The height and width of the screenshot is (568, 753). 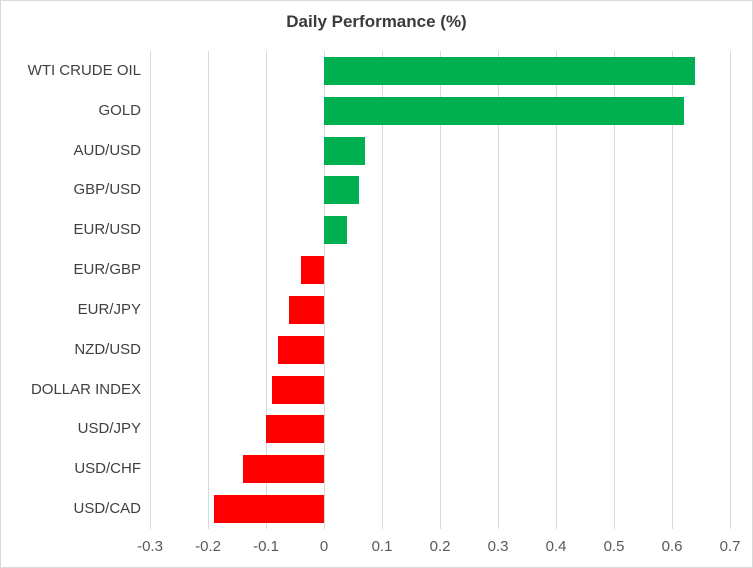 I want to click on x-tick-label: 0.1, so click(x=382, y=546).